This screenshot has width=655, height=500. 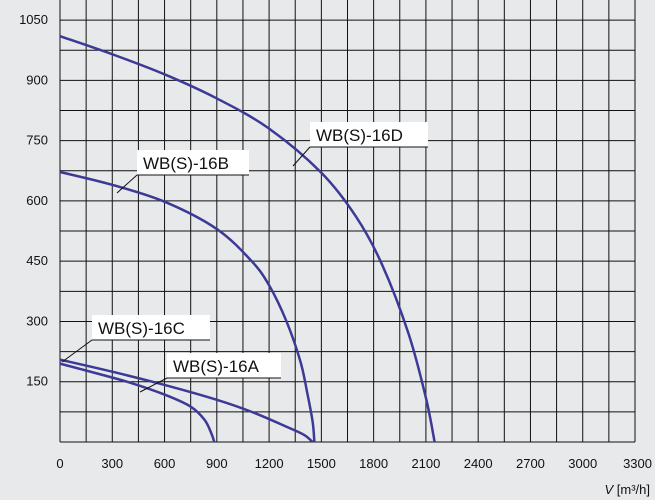 What do you see at coordinates (37, 260) in the screenshot?
I see `y-tick-label: 450` at bounding box center [37, 260].